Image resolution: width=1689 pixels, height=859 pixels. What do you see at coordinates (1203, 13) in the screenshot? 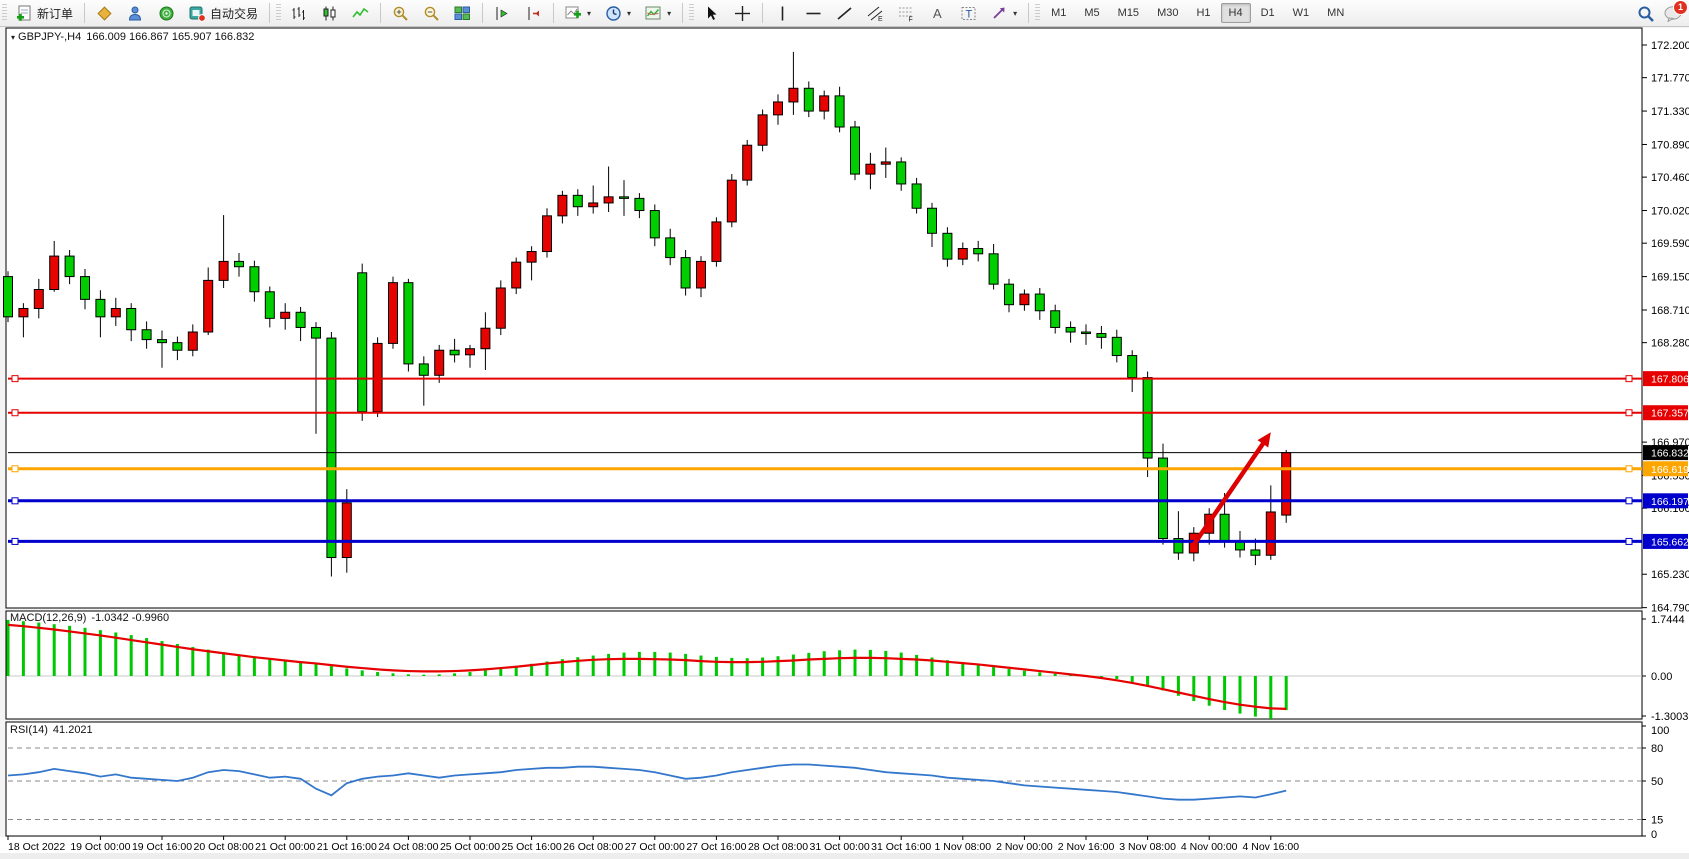
I see `timeframe-h1-button: H1` at bounding box center [1203, 13].